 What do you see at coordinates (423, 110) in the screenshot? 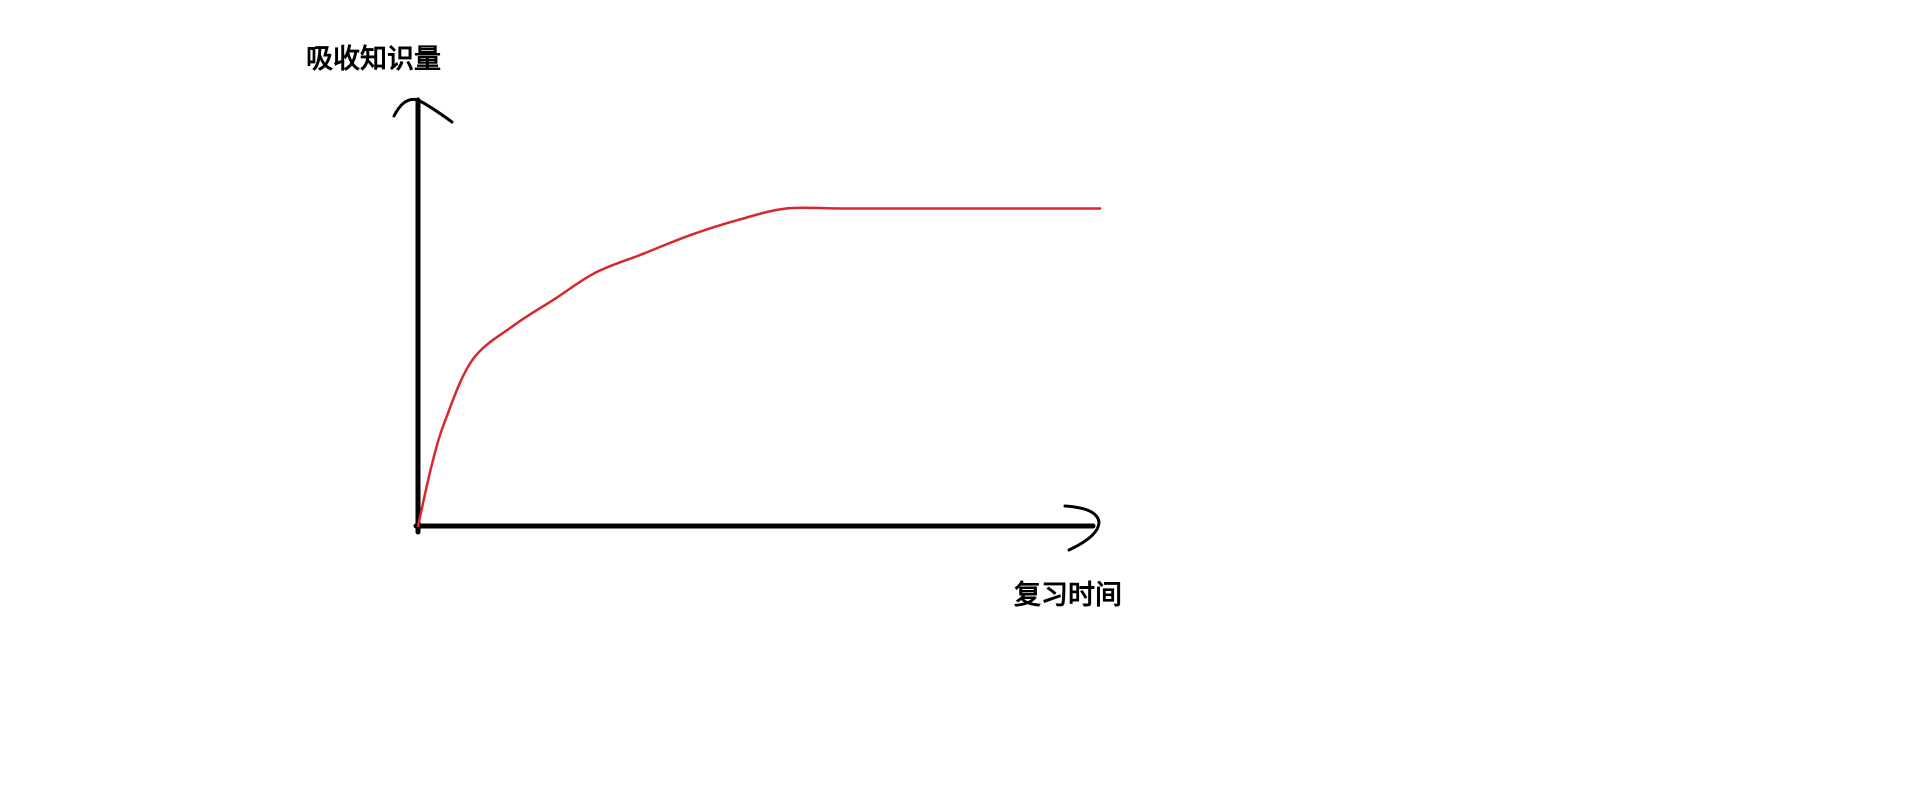
I see `y-axis-arrow-icon` at bounding box center [423, 110].